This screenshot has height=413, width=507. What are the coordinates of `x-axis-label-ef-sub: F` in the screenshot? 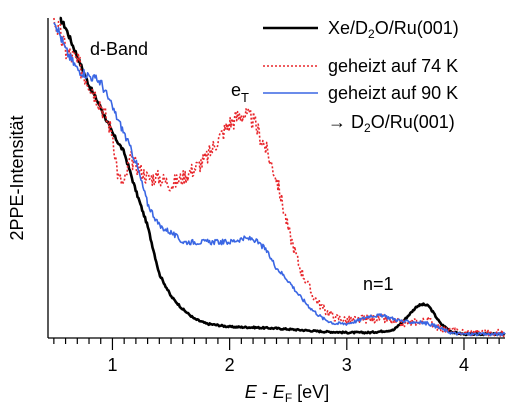 It's located at (288, 398).